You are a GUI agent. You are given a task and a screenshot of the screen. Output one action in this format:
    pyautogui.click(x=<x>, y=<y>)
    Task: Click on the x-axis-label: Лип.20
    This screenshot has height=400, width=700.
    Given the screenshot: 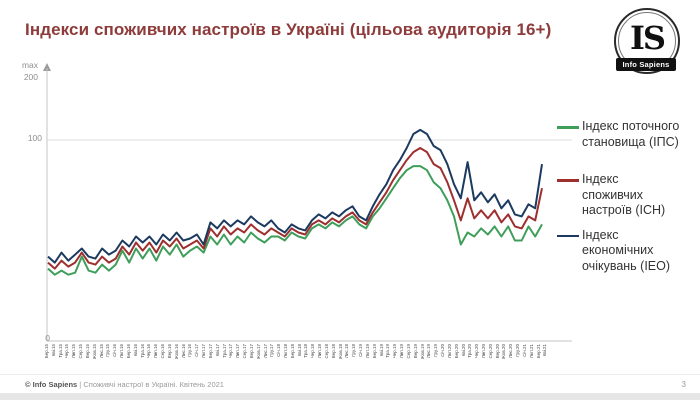 What is the action you would take?
    pyautogui.click(x=483, y=351)
    